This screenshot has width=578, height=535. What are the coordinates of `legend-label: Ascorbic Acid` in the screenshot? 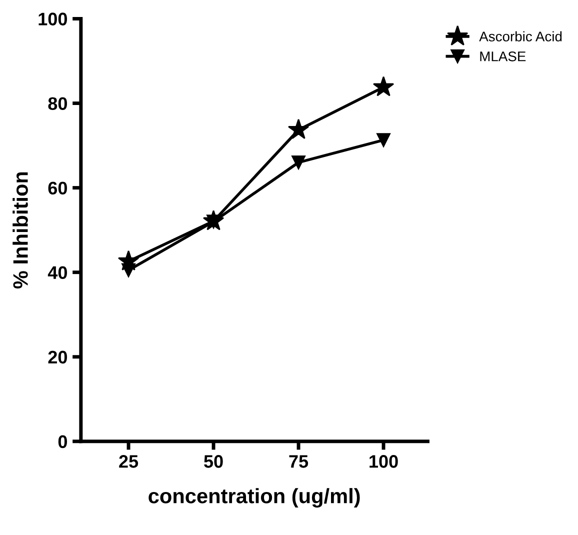 It's located at (520, 36).